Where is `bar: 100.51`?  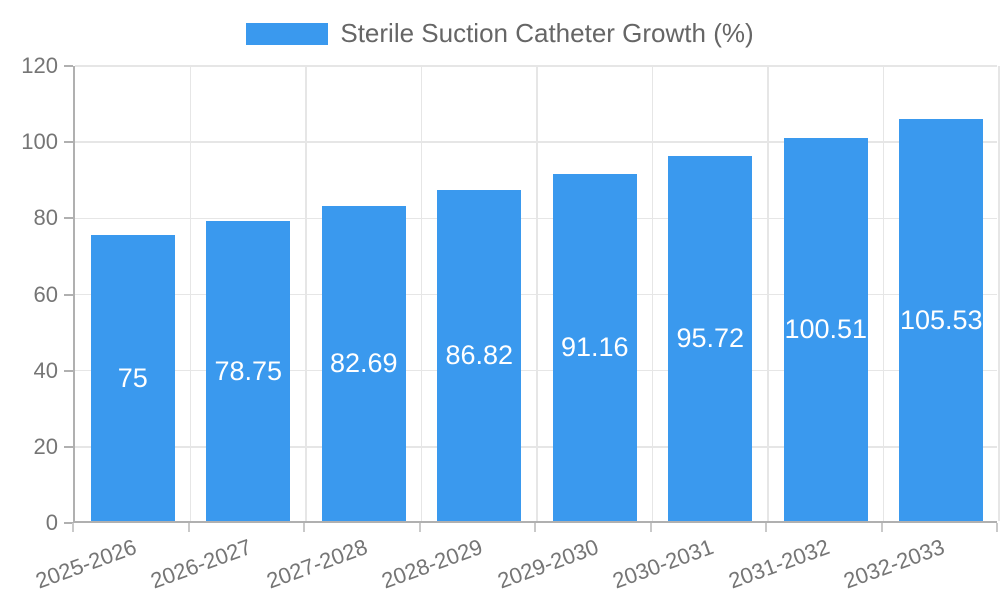 bar: 100.51 is located at coordinates (825, 329).